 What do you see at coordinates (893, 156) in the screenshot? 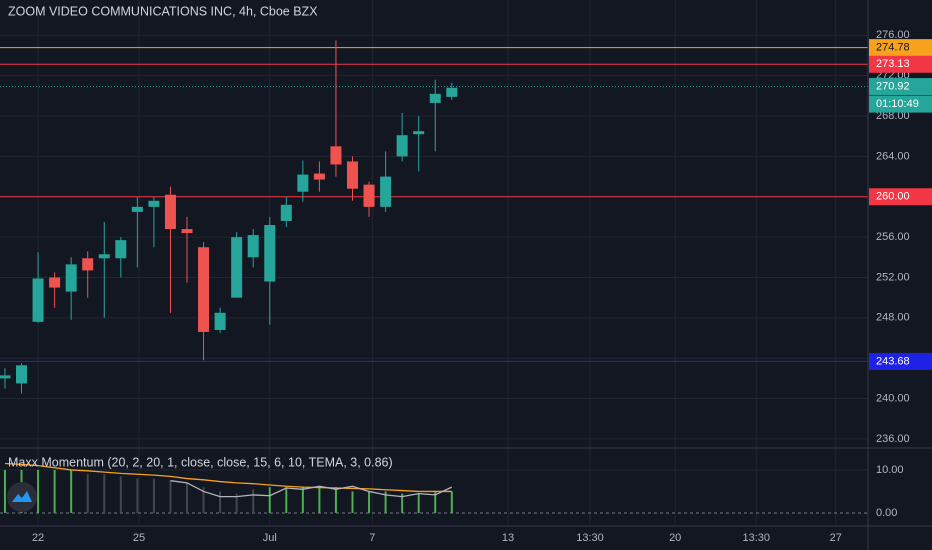
I see `y-tick-label: 264.00` at bounding box center [893, 156].